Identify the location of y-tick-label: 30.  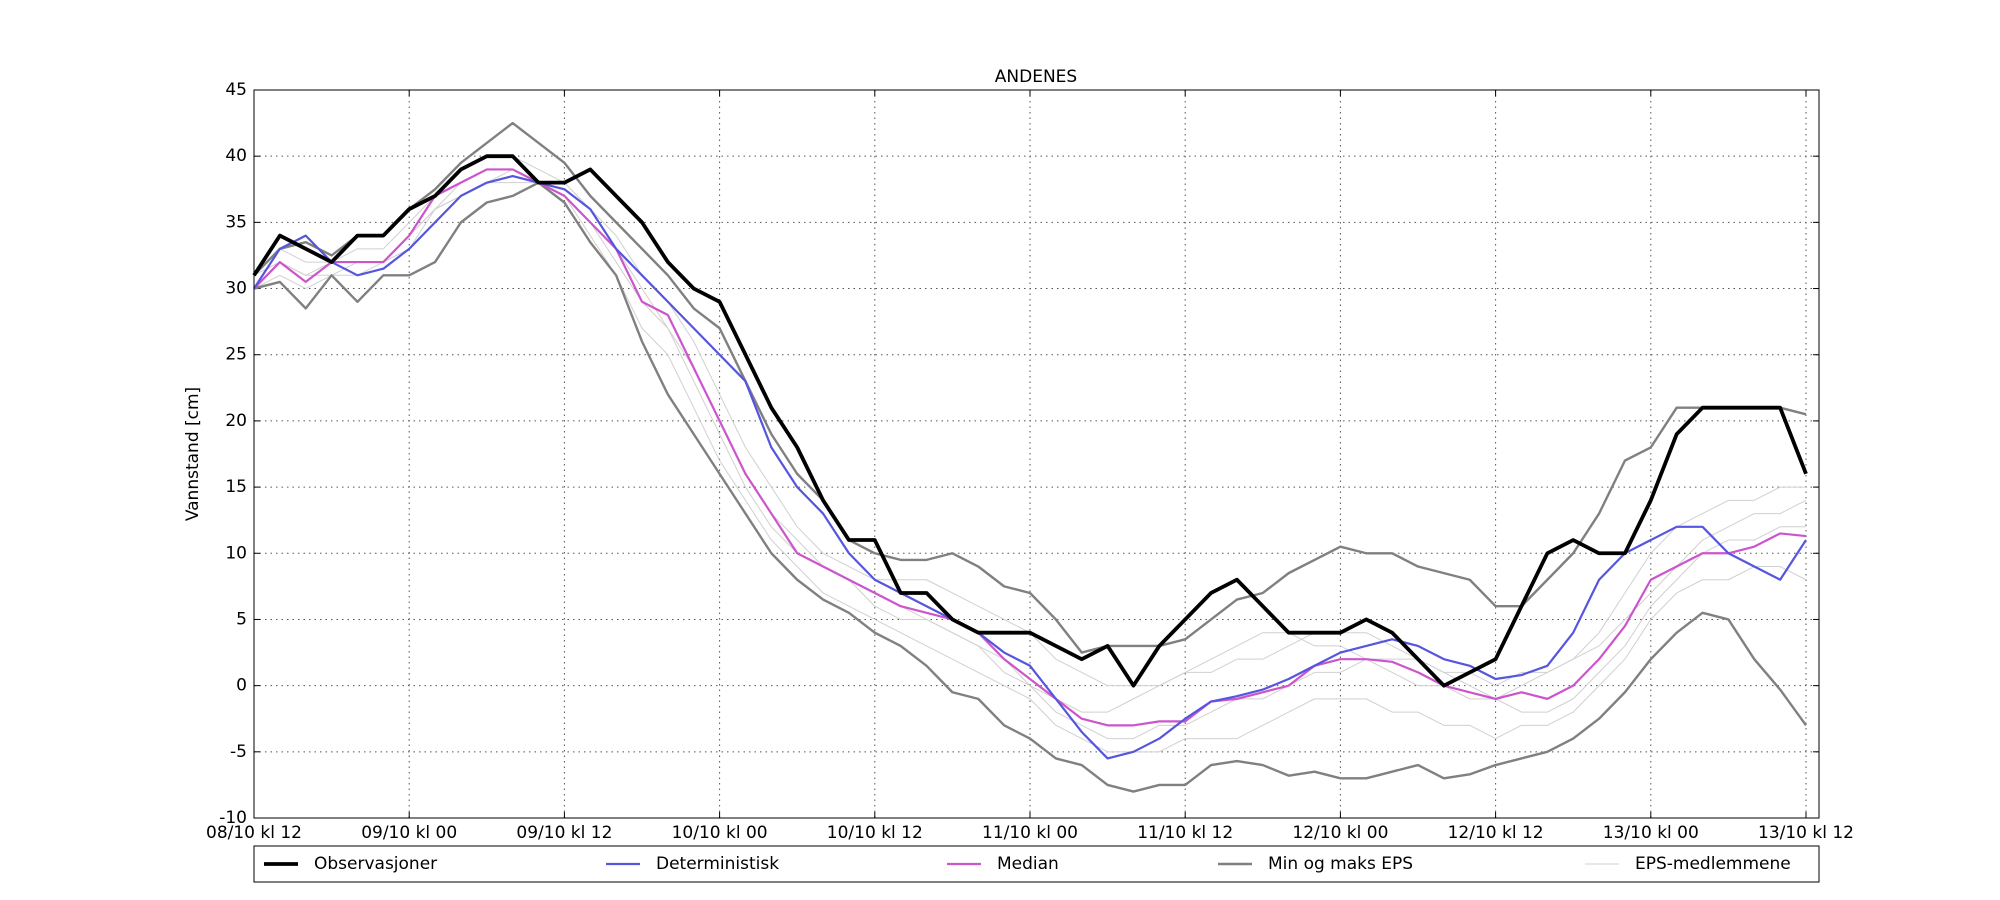
(236, 289).